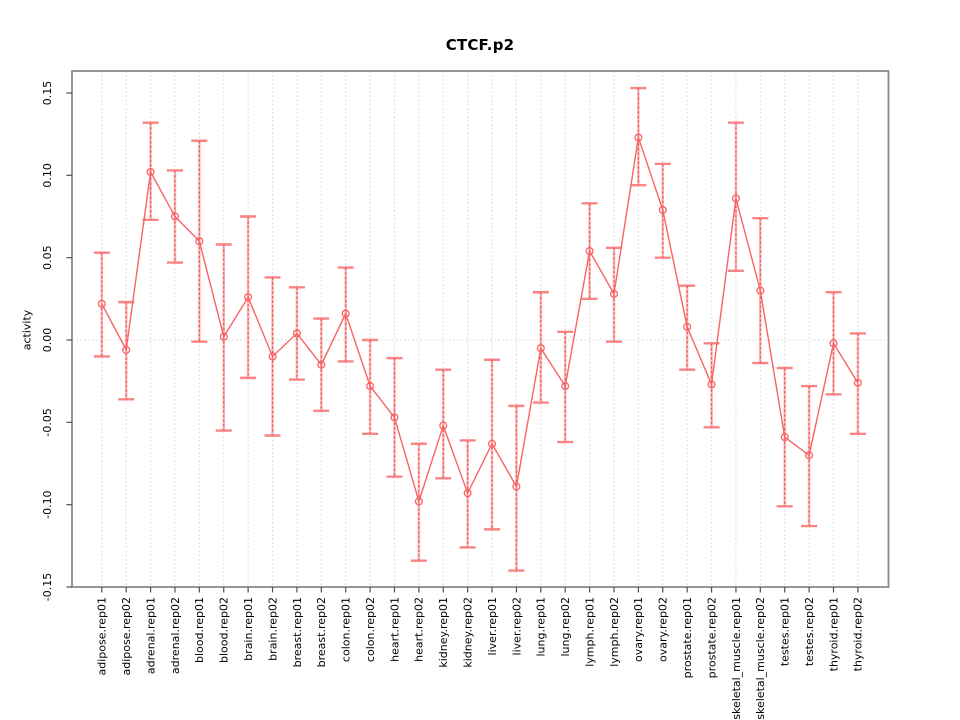 This screenshot has width=960, height=720. What do you see at coordinates (47, 257) in the screenshot?
I see `y-tick-label: 0.05` at bounding box center [47, 257].